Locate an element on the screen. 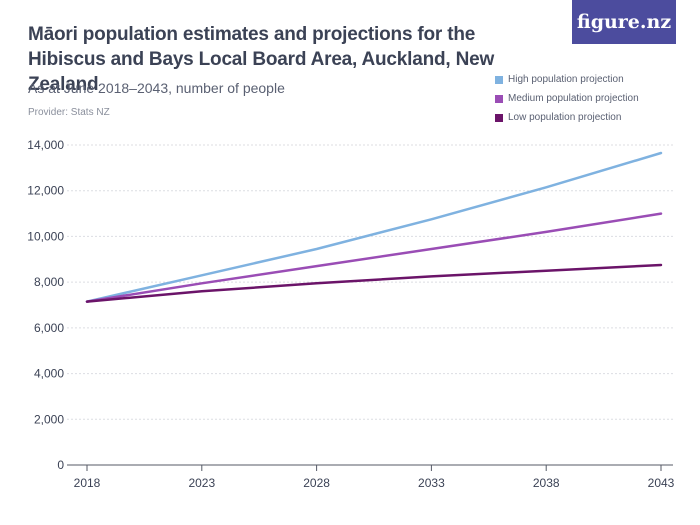 This screenshot has width=700, height=525. series-line-medium is located at coordinates (374, 257).